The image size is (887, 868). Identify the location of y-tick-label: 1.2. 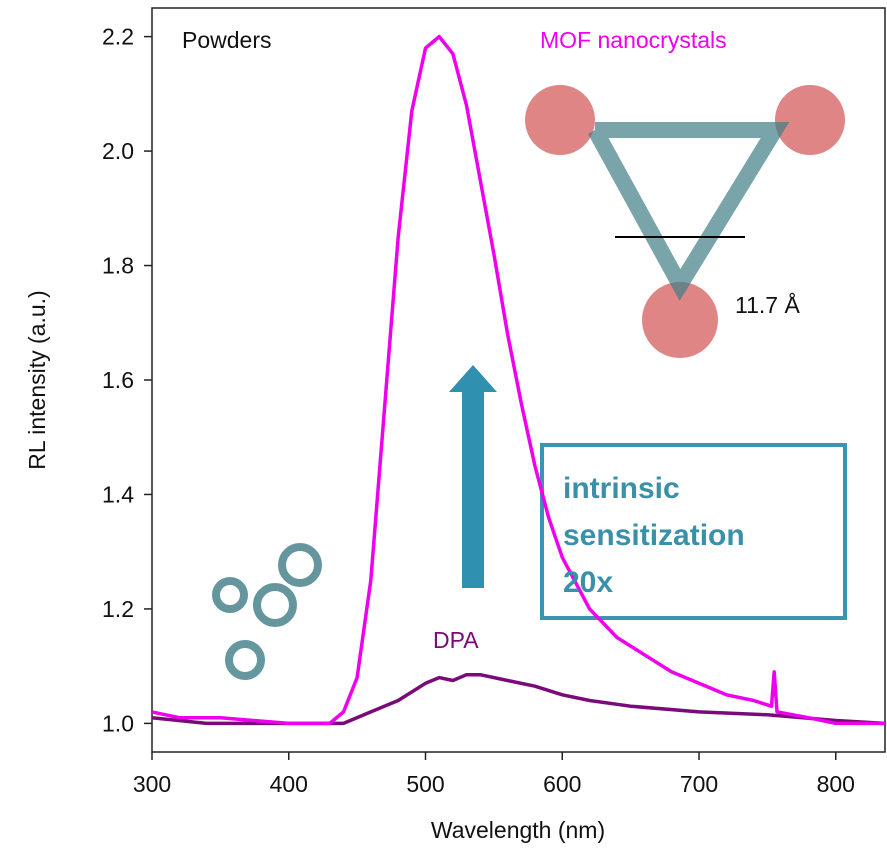
(118, 609).